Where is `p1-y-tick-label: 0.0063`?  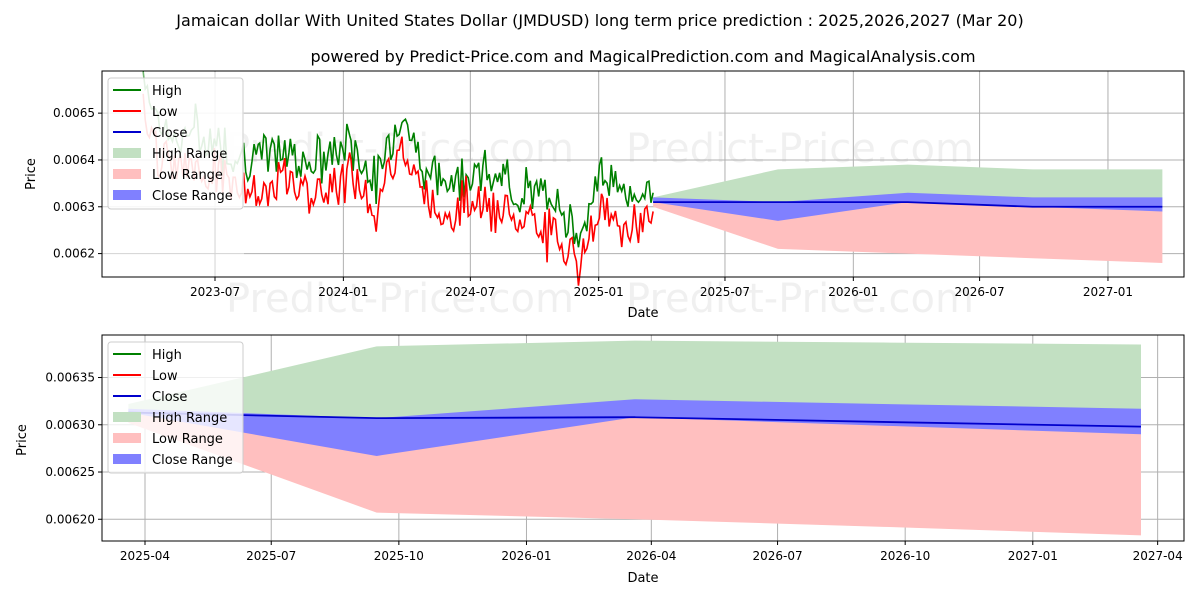 p1-y-tick-label: 0.0063 is located at coordinates (74, 207).